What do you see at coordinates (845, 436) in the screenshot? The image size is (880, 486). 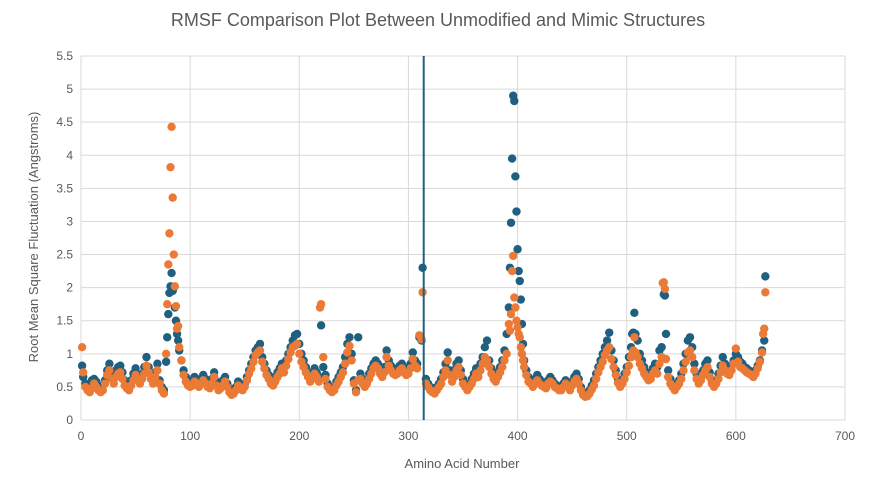 I see `x-tick-label: 700` at bounding box center [845, 436].